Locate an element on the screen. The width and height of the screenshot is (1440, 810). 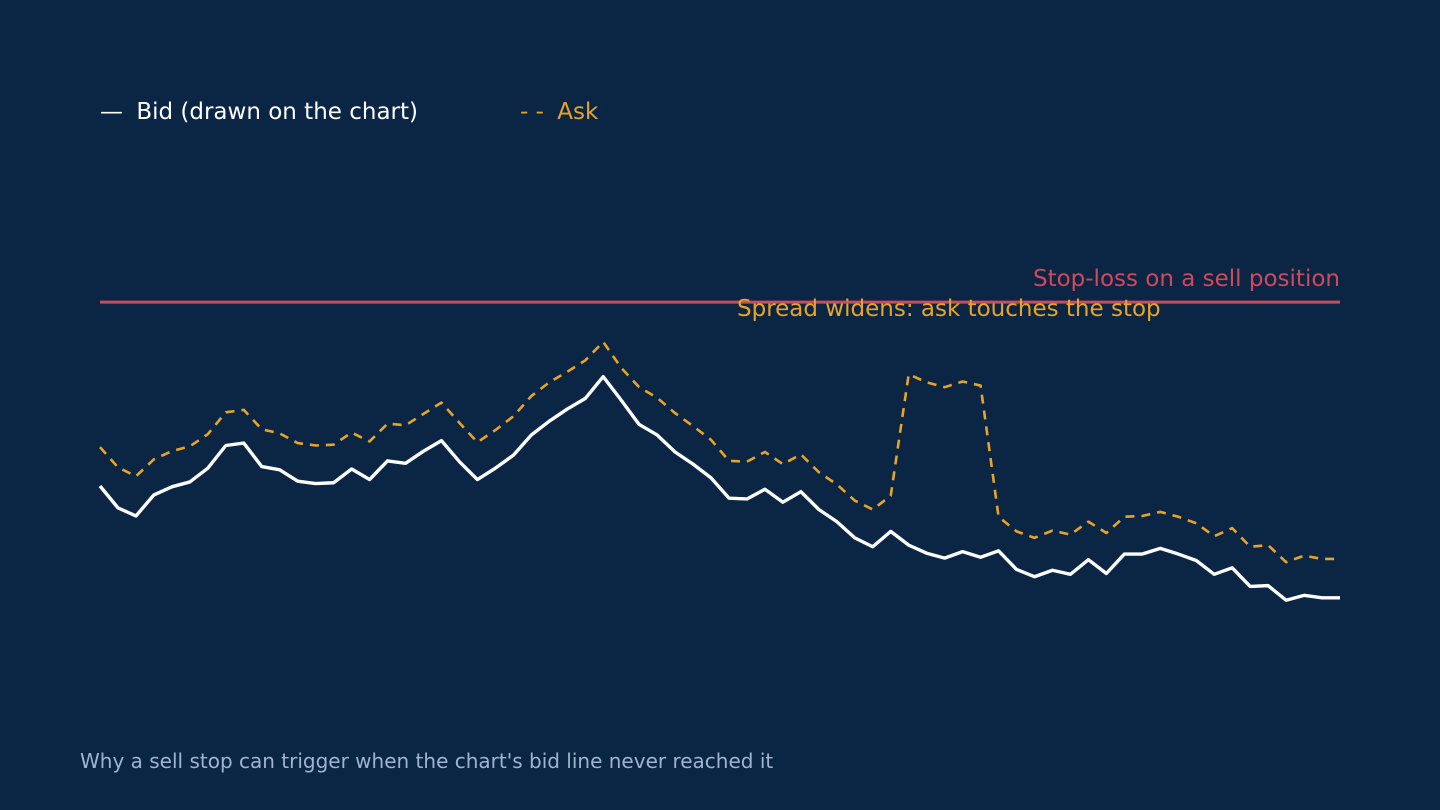
legend-ask-label: Ask is located at coordinates (578, 112).